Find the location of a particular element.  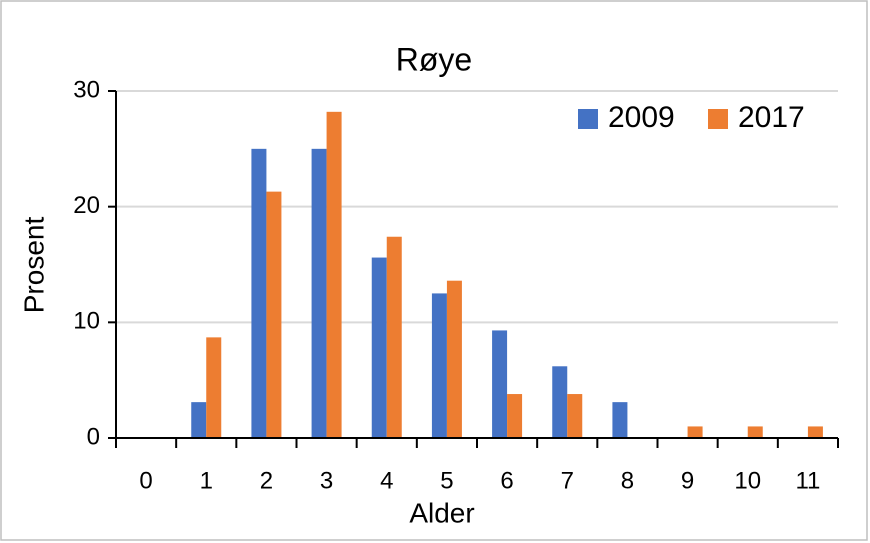

chart-title: Røye is located at coordinates (434, 59).